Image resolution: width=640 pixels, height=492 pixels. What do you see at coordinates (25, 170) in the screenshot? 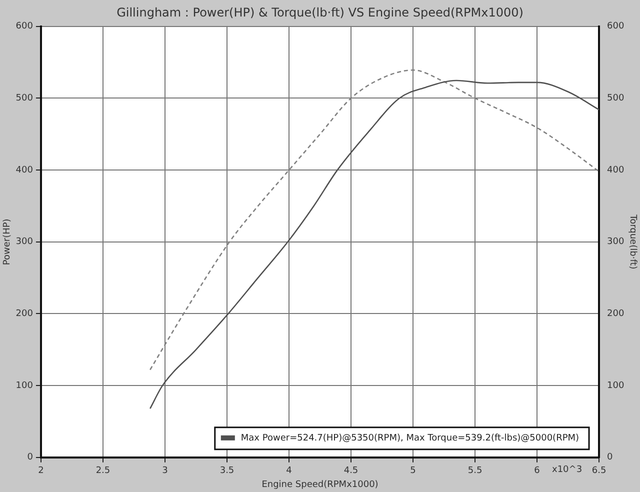
I see `y-tick-label: 400` at bounding box center [25, 170].